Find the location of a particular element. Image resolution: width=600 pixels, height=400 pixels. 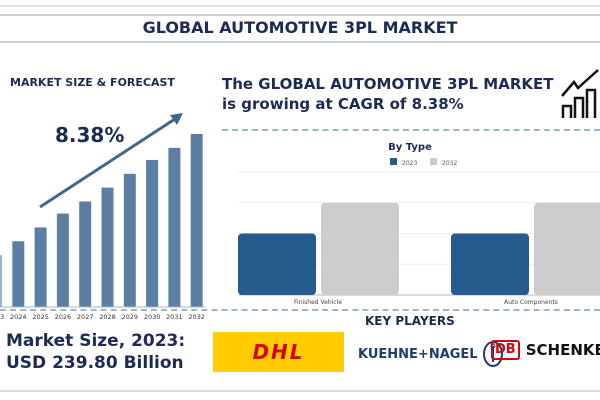

forecast-xlabel-2031: 2031 is located at coordinates (174, 317).